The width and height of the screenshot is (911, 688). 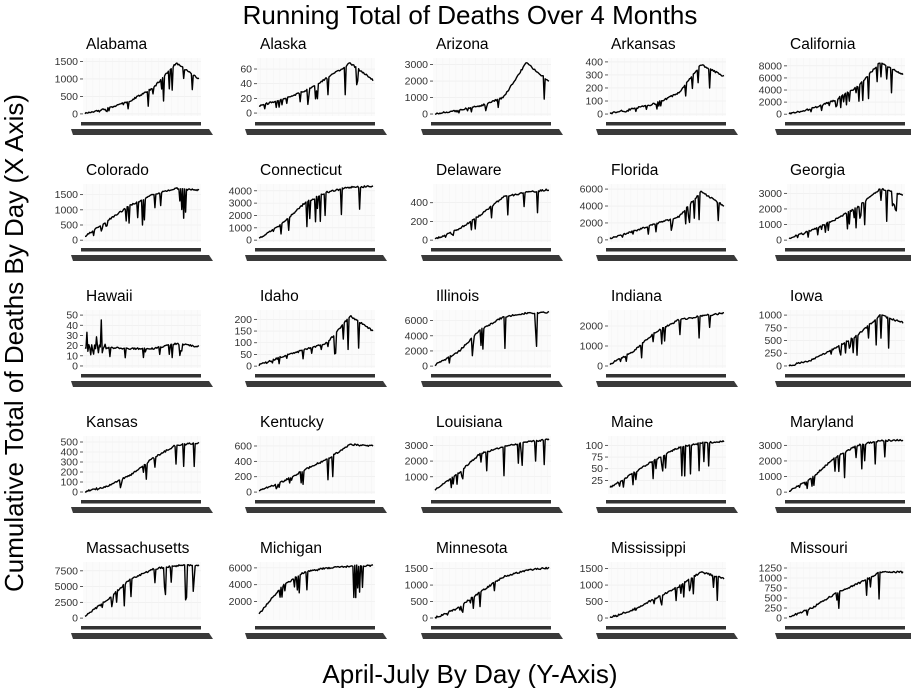 I want to click on facet-maryland: Maryland 0 1000 2000 3000, so click(x=835, y=463).